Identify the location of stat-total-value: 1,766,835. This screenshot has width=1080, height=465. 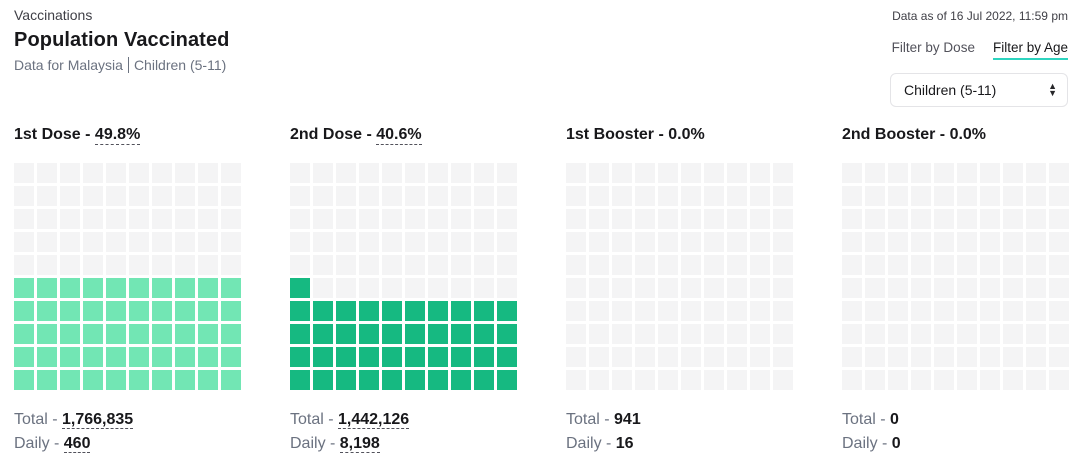
(98, 420).